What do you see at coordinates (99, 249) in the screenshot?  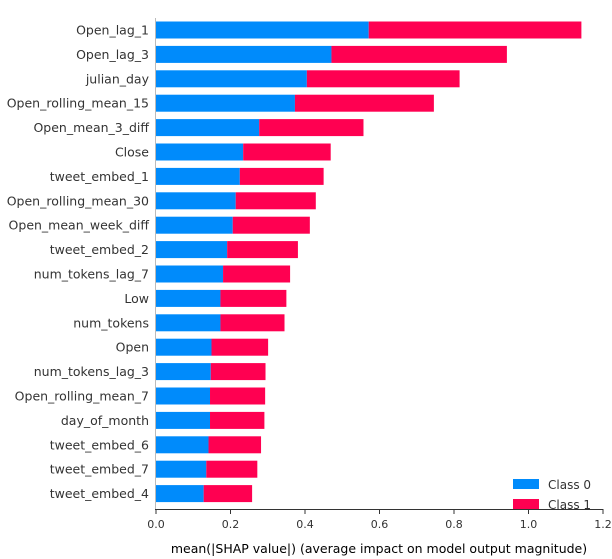 I see `category-label: tweet_embed_2` at bounding box center [99, 249].